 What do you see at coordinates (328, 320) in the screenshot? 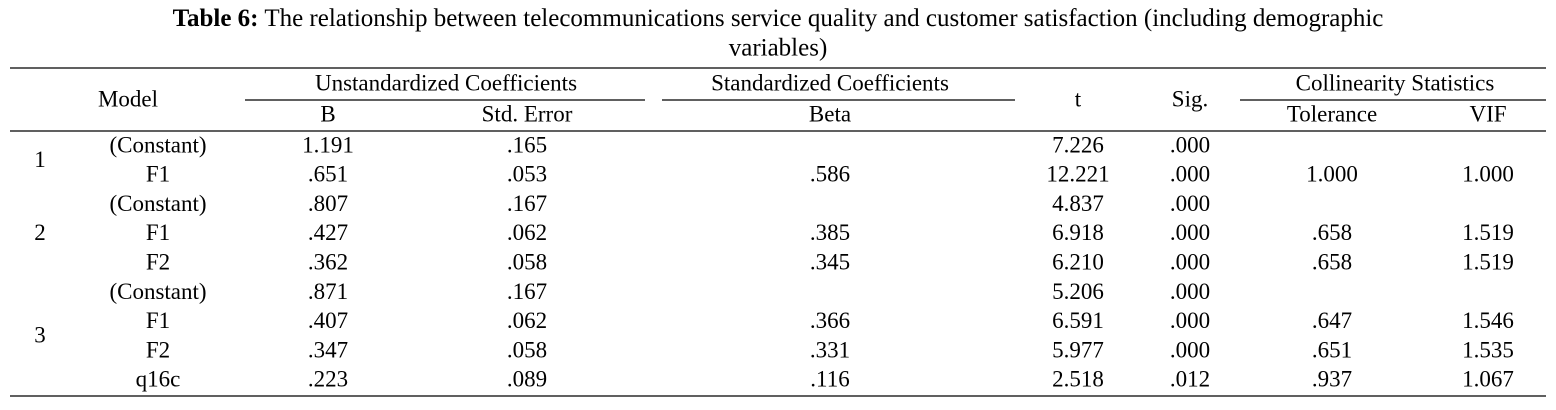
I see `cell: .407` at bounding box center [328, 320].